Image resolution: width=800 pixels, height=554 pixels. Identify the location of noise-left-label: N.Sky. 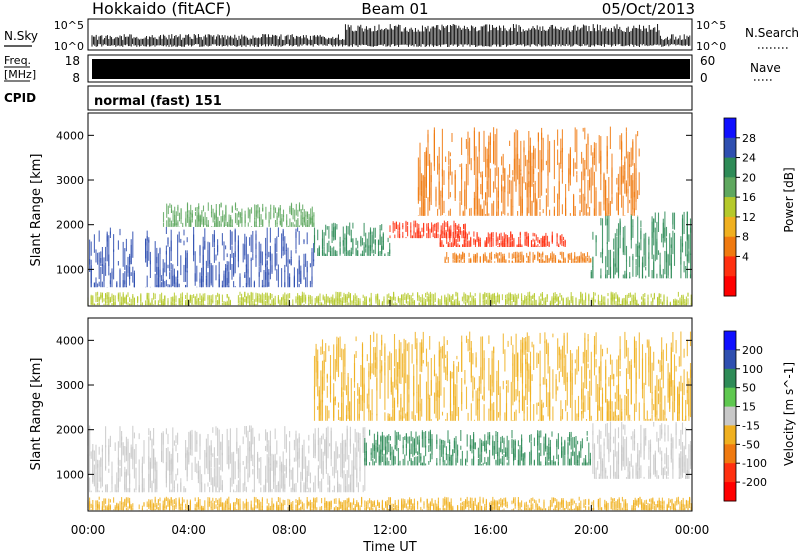
(21, 36).